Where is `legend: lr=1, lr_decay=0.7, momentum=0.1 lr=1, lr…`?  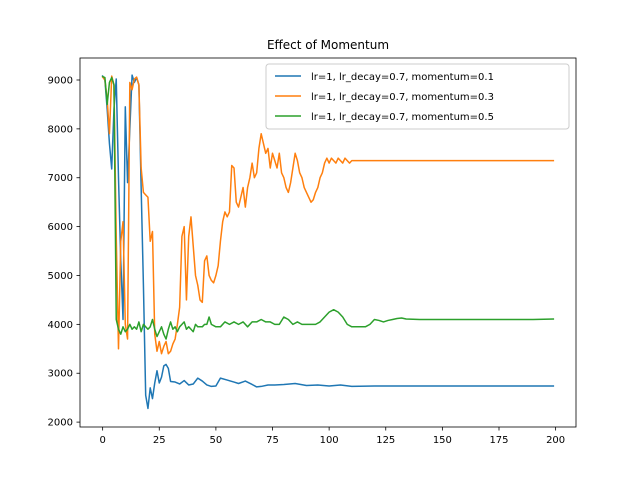
legend: lr=1, lr_decay=0.7, momentum=0.1 lr=1, lr… is located at coordinates (417, 96).